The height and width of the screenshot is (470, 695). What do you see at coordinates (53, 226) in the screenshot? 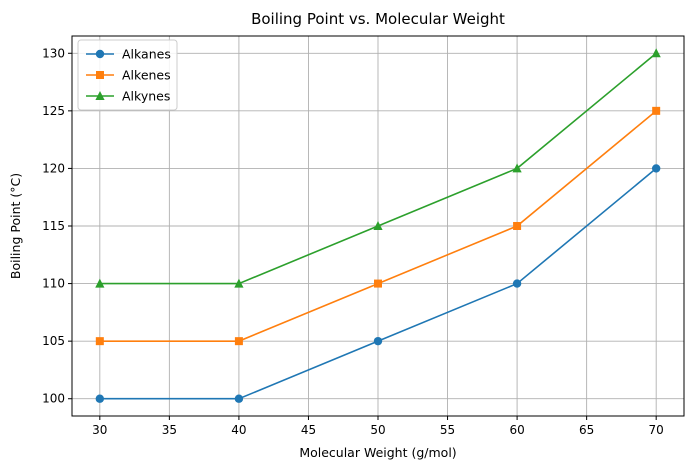
I see `y-tick-label: 115` at bounding box center [53, 226].